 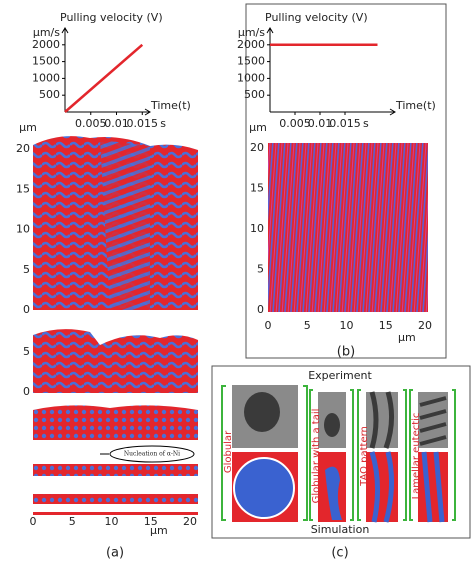 I want to click on column-label: Globular, so click(x=228, y=451).